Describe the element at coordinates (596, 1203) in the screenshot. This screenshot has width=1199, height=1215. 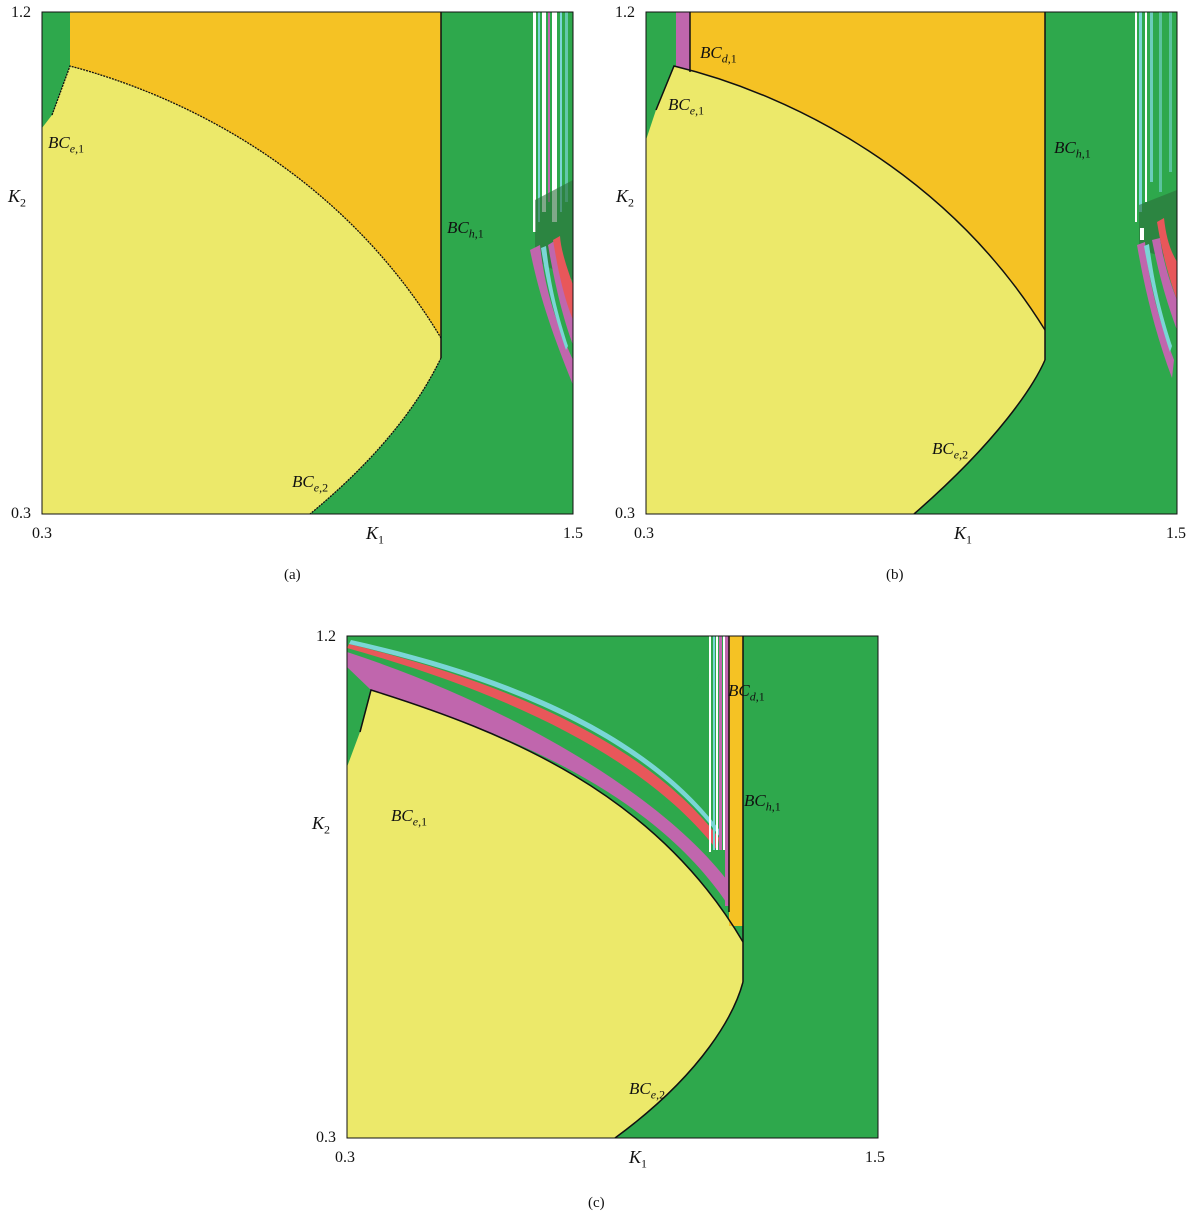
I see `panel-label-c: (c)` at that location.